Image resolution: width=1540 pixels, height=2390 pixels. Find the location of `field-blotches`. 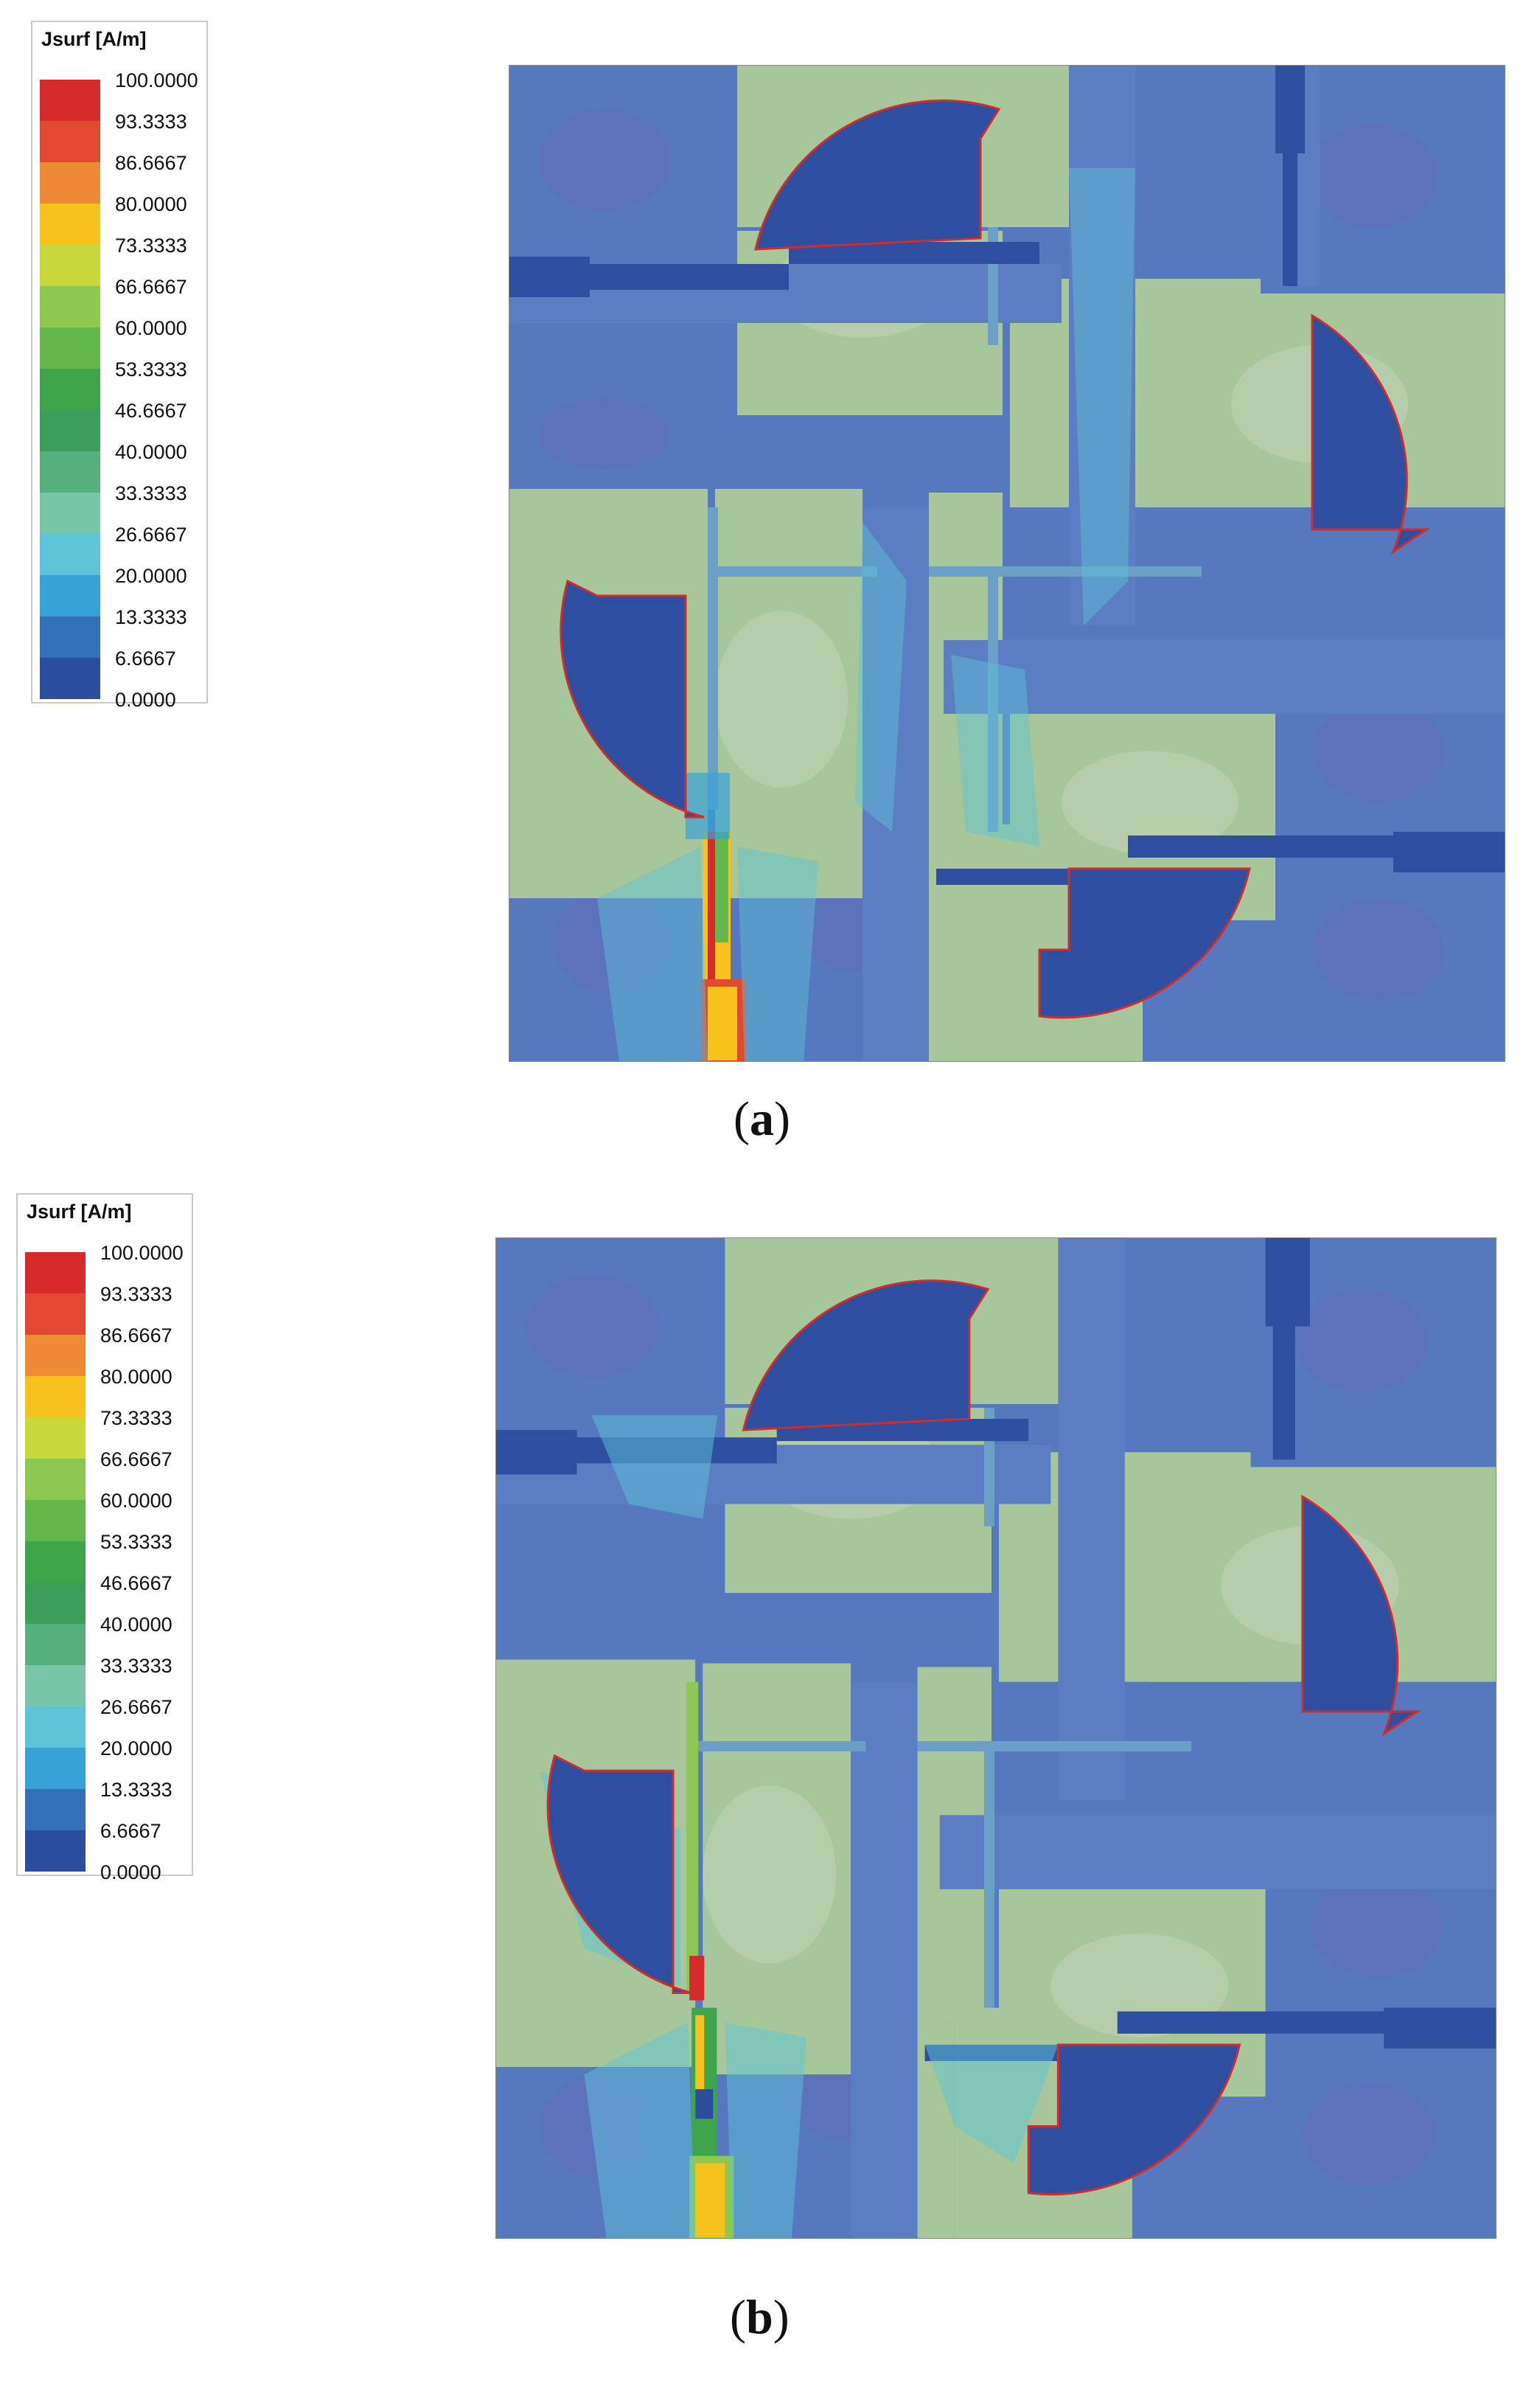

field-blotches is located at coordinates (866, 615).